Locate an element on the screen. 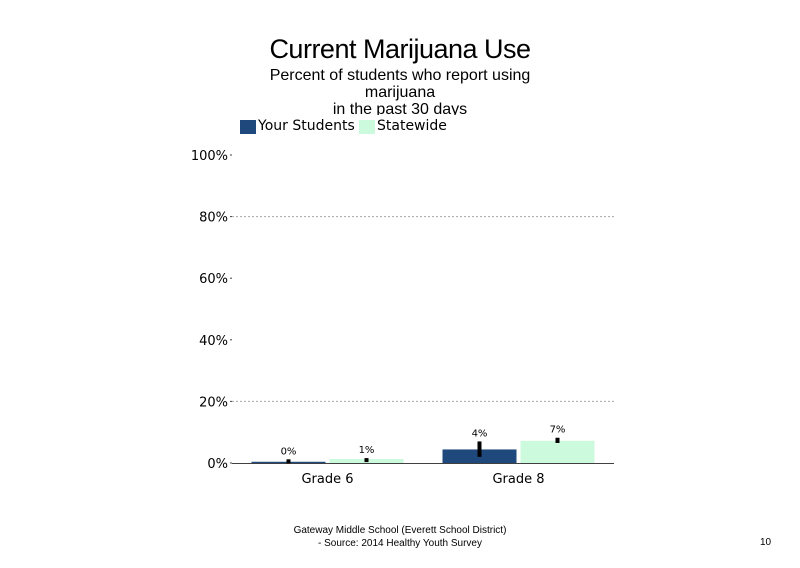  subtitle-line: Percent of students who report using is located at coordinates (400, 75).